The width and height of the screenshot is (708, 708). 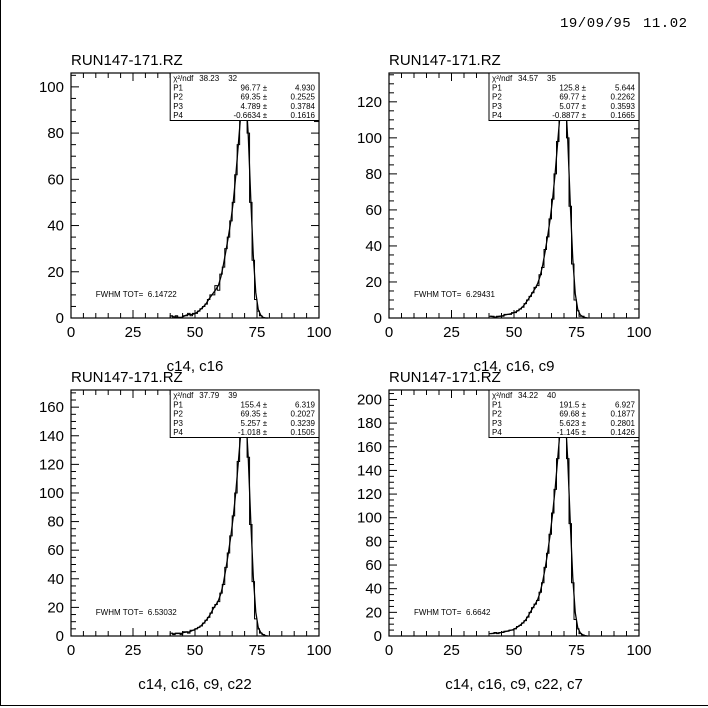 I want to click on fit-param-value: 69.68 ±, so click(x=572, y=414).